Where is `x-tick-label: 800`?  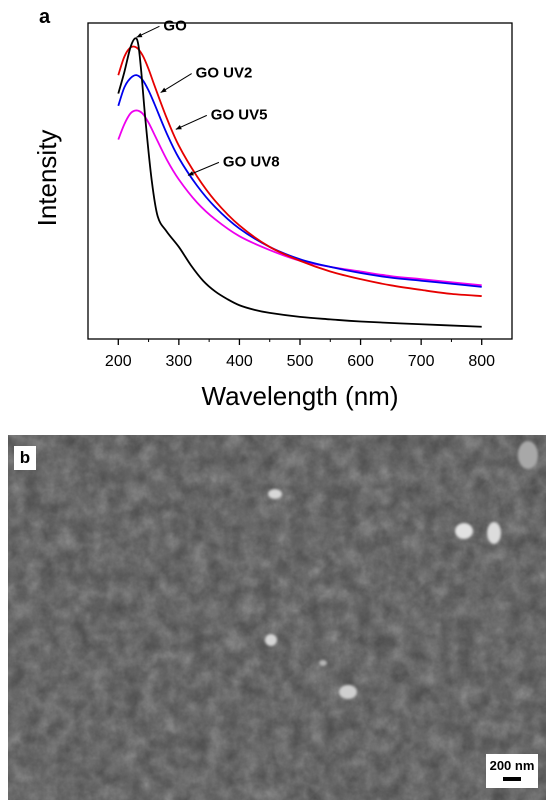
x-tick-label: 800 is located at coordinates (481, 361).